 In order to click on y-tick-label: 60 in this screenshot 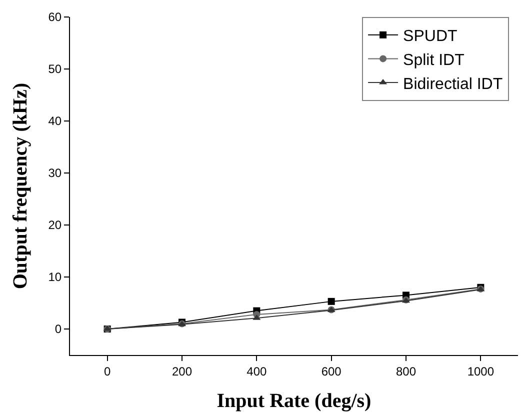, I will do `click(55, 17)`.